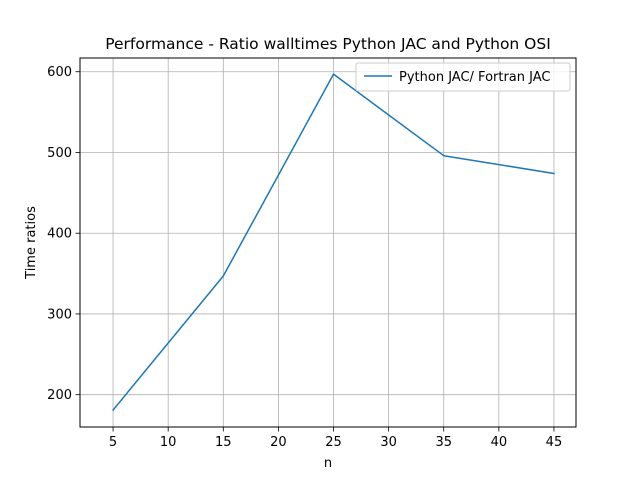  Describe the element at coordinates (333, 442) in the screenshot. I see `x-tick-label: 25` at that location.